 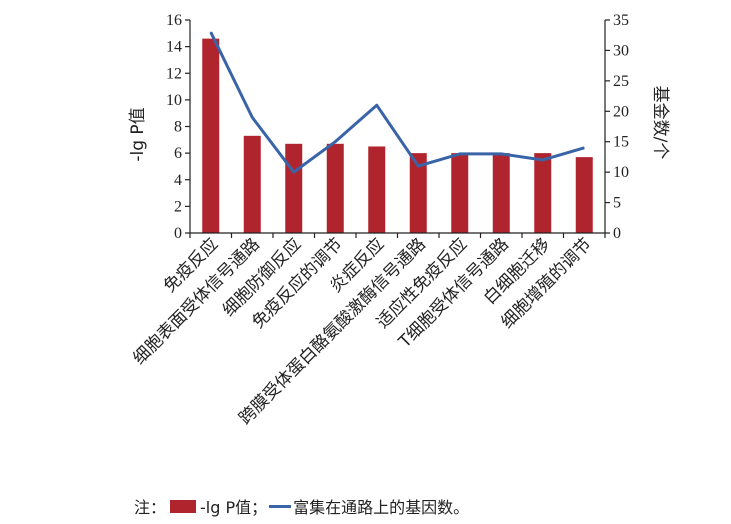 I want to click on left-tick-label: 4, so click(x=178, y=180).